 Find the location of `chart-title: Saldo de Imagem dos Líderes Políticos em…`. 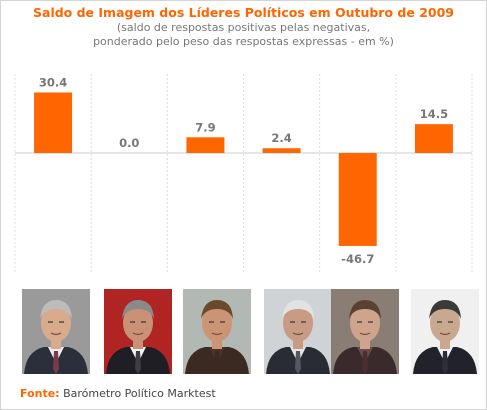

chart-title: Saldo de Imagem dos Líderes Políticos em… is located at coordinates (243, 12).